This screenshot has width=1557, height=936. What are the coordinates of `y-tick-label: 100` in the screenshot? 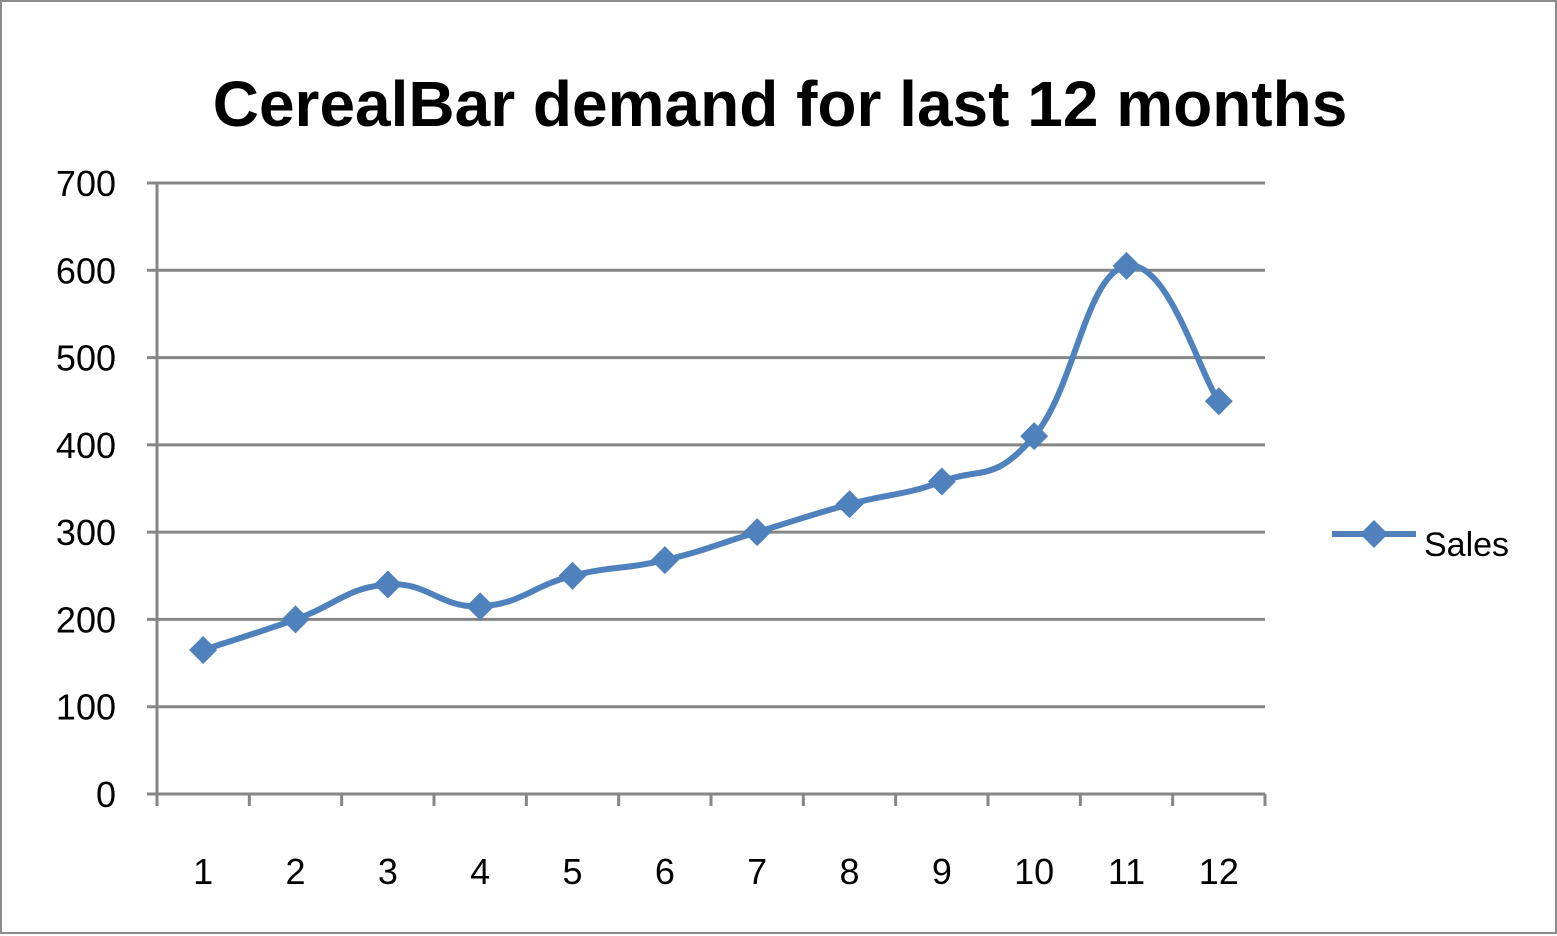 It's located at (86, 707).